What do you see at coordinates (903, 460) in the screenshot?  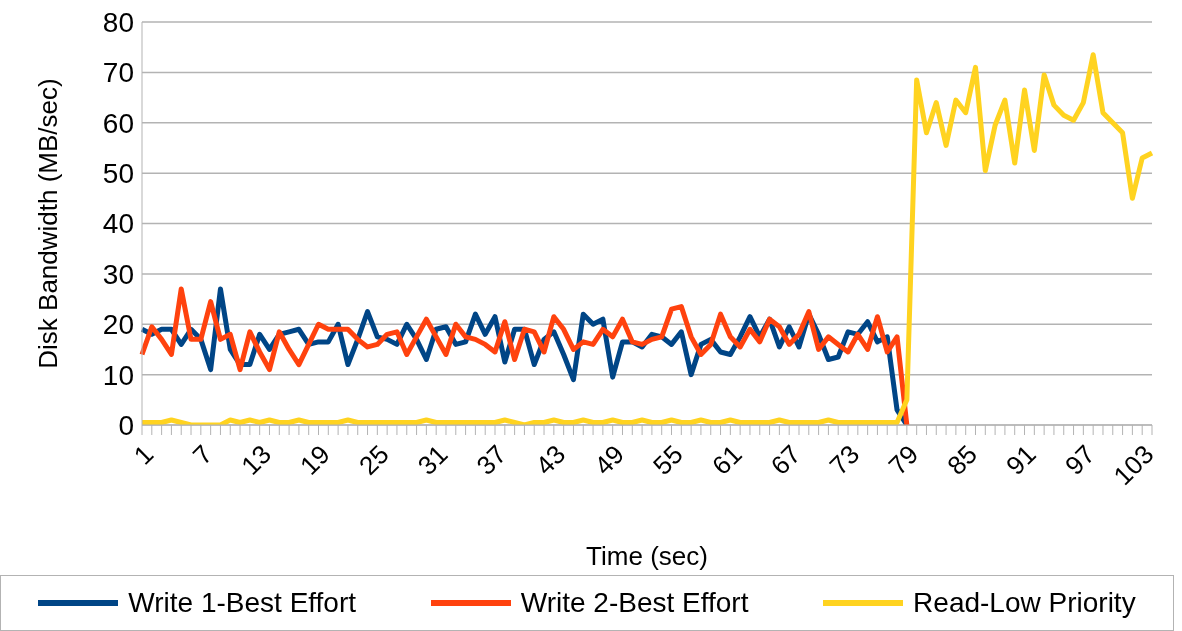 I see `x-tick-label: 79` at bounding box center [903, 460].